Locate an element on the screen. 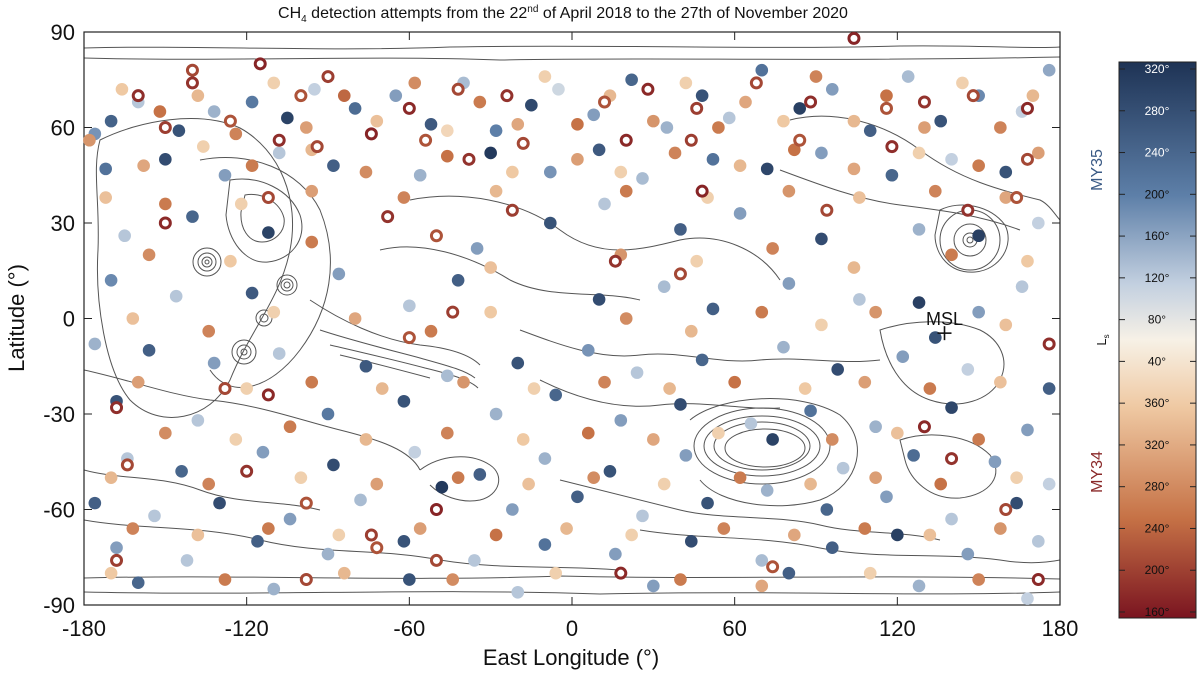  colorbar-tick-label: 240° is located at coordinates (1157, 528).